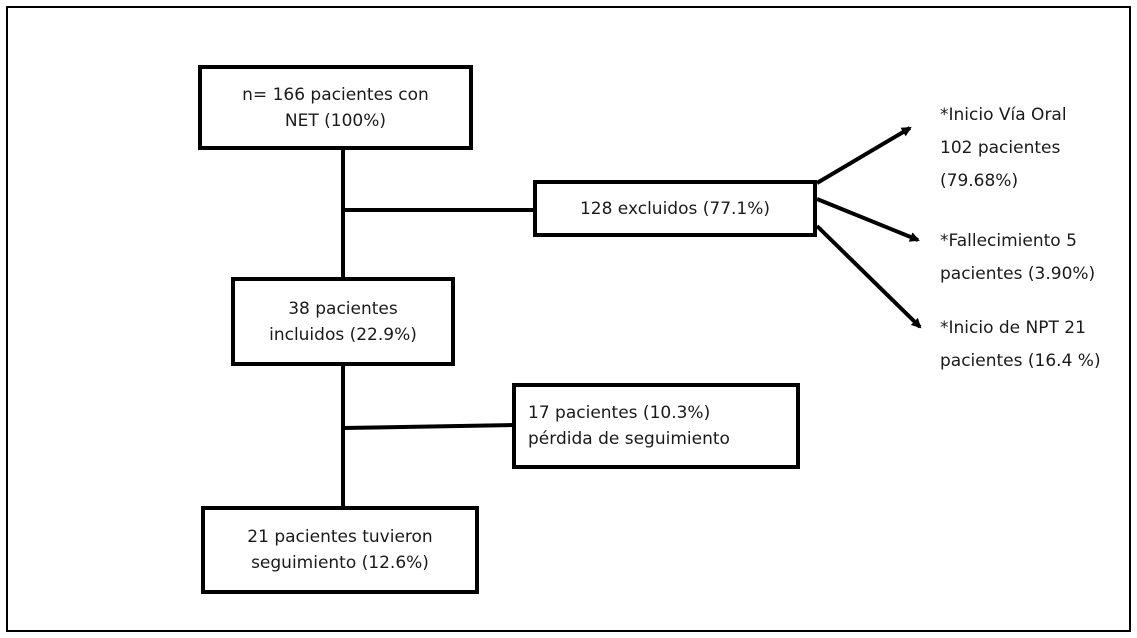  I want to click on death-line-1: *Fallecimiento 5, so click(1008, 241).